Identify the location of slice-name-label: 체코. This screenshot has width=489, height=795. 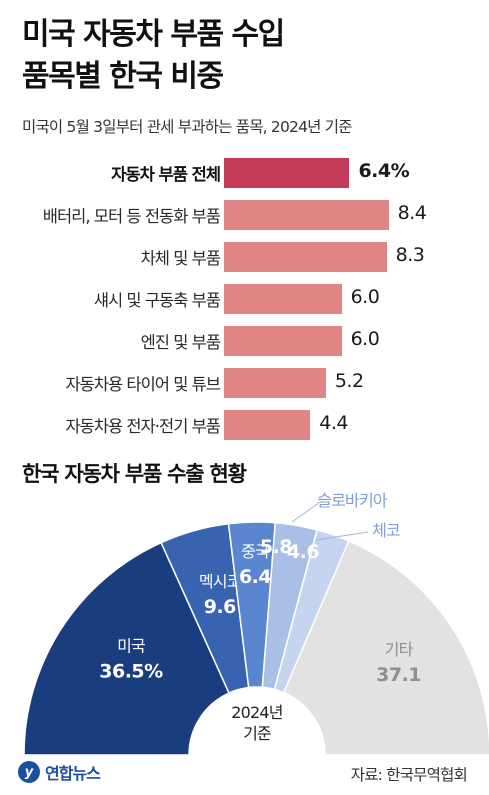
(386, 530).